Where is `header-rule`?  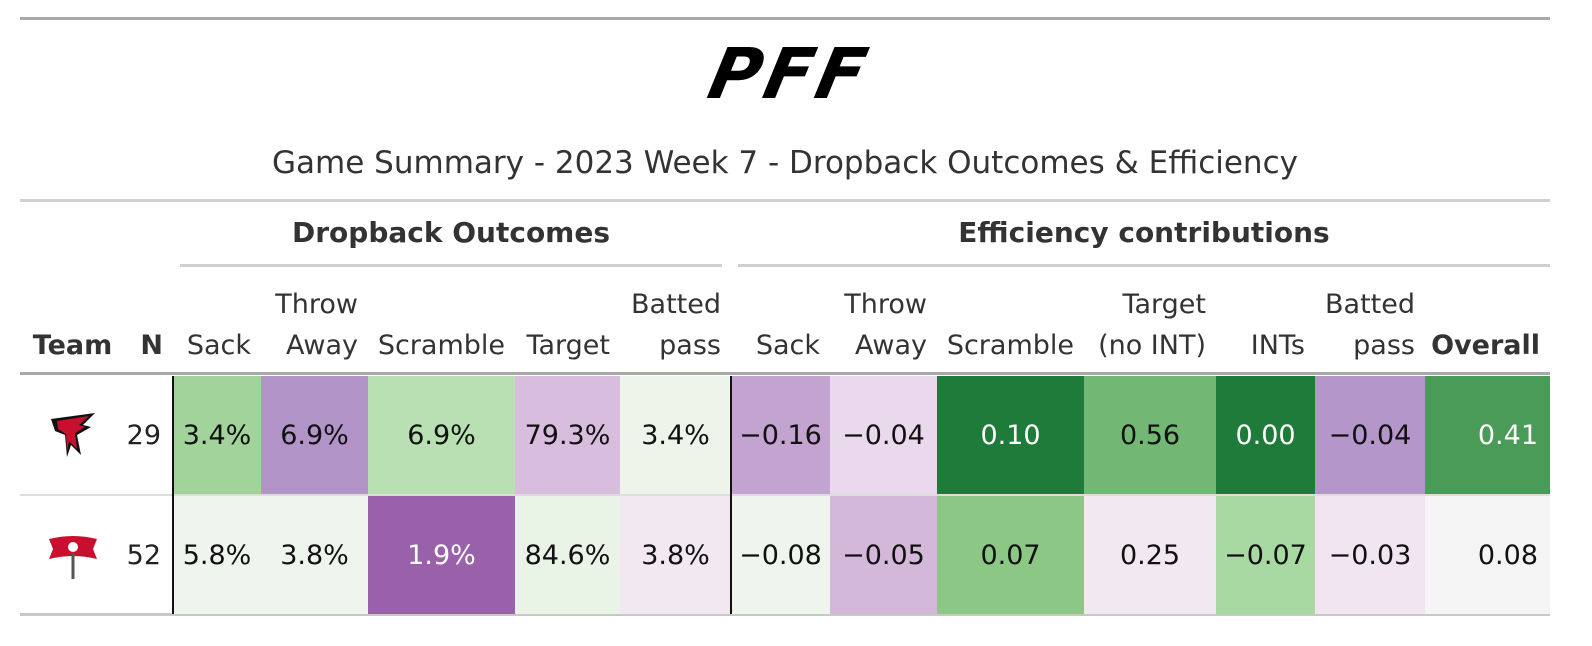 header-rule is located at coordinates (785, 373).